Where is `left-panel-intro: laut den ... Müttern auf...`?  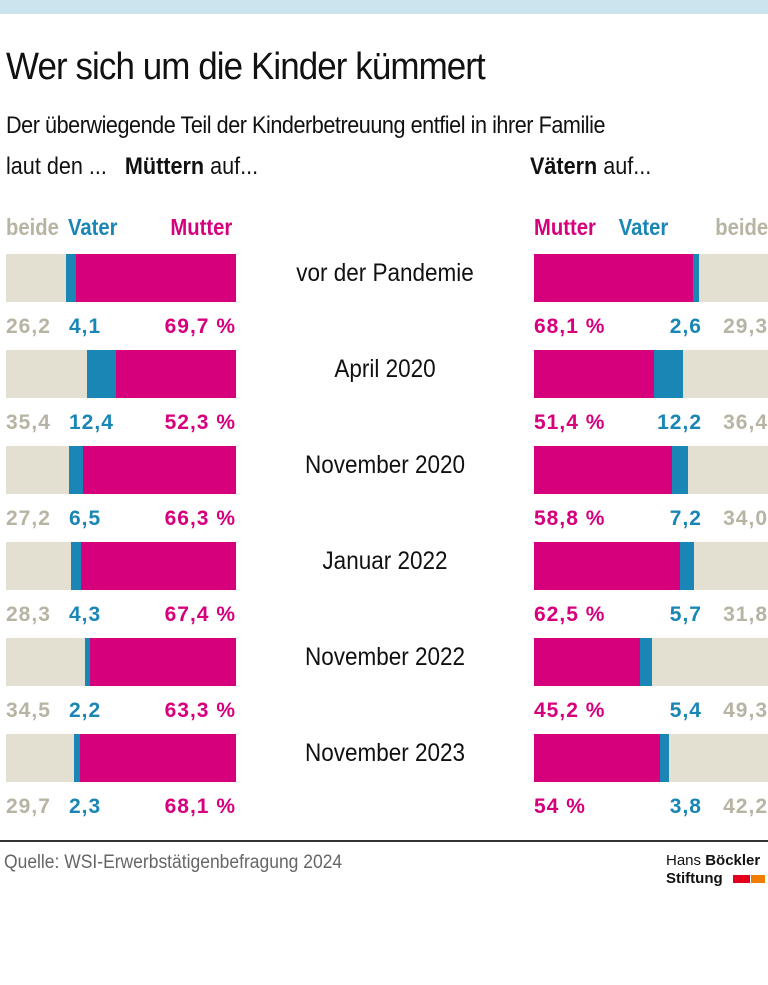
left-panel-intro: laut den ... Müttern auf... is located at coordinates (132, 167).